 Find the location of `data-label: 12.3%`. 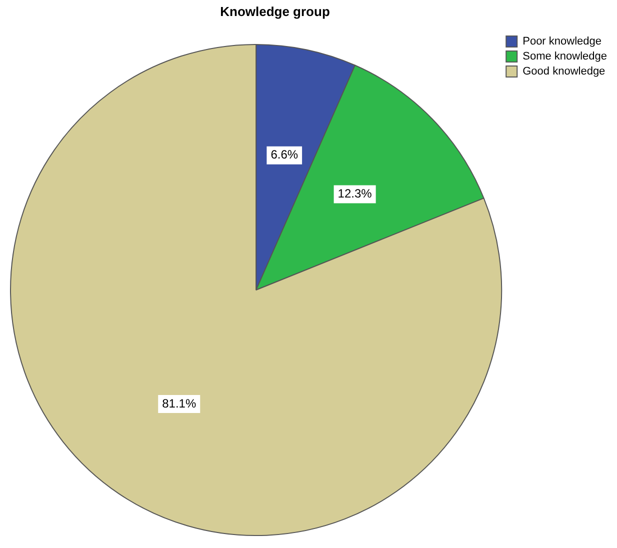

data-label: 12.3% is located at coordinates (355, 193).